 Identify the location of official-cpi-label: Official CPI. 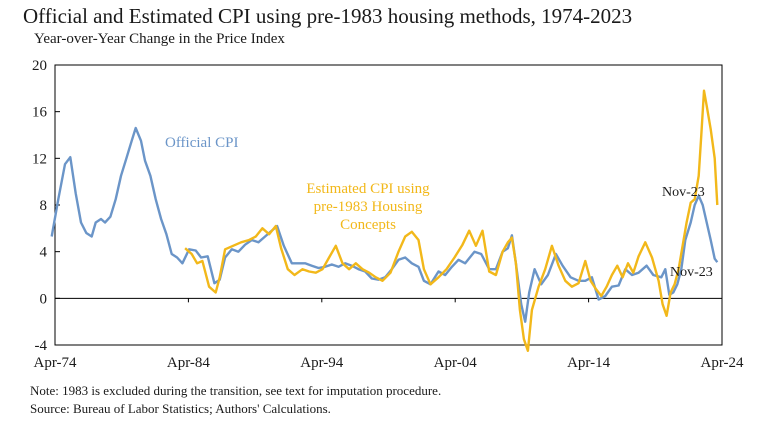
(201, 143).